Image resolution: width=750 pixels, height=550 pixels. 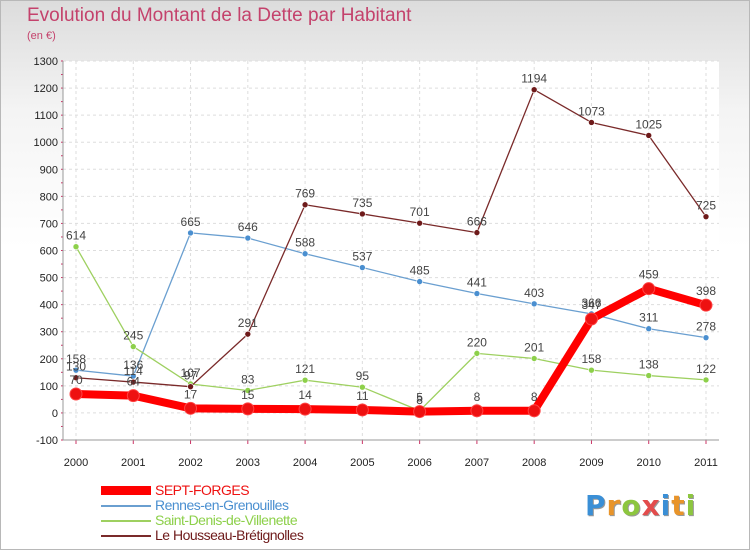 I want to click on y-tick-label: -100, so click(x=47, y=441).